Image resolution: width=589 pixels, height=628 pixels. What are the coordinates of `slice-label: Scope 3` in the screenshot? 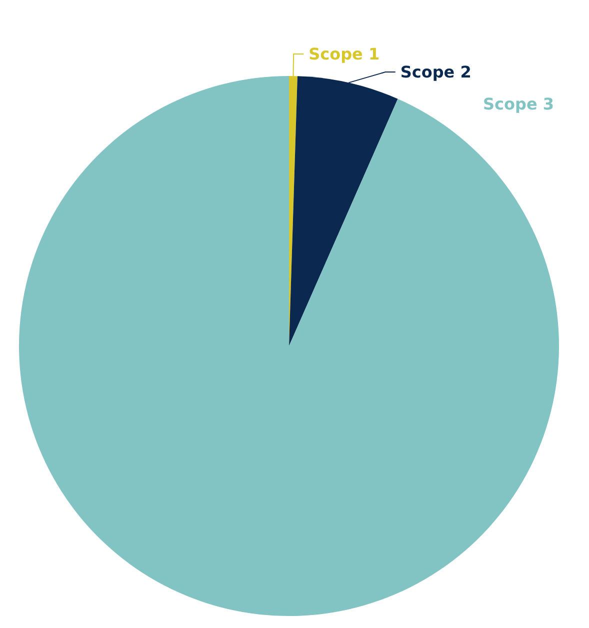 It's located at (518, 104).